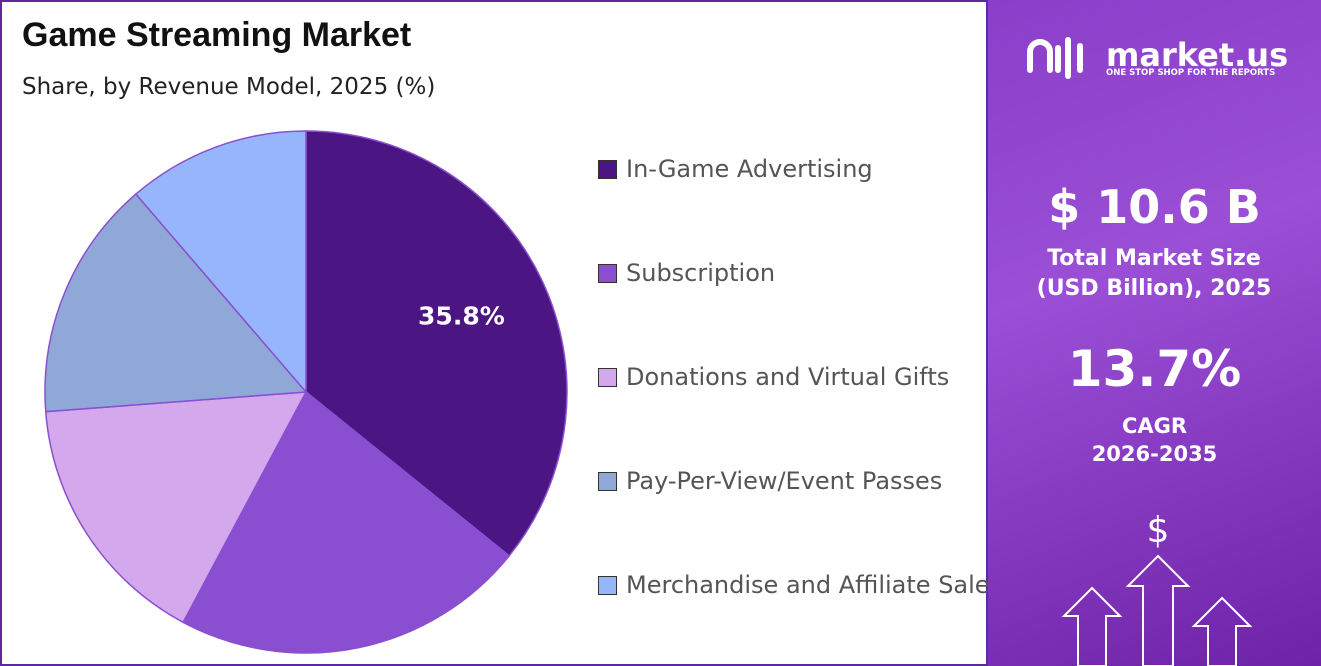 This screenshot has height=666, width=1321. What do you see at coordinates (749, 169) in the screenshot?
I see `legend-label: In-Game Advertising` at bounding box center [749, 169].